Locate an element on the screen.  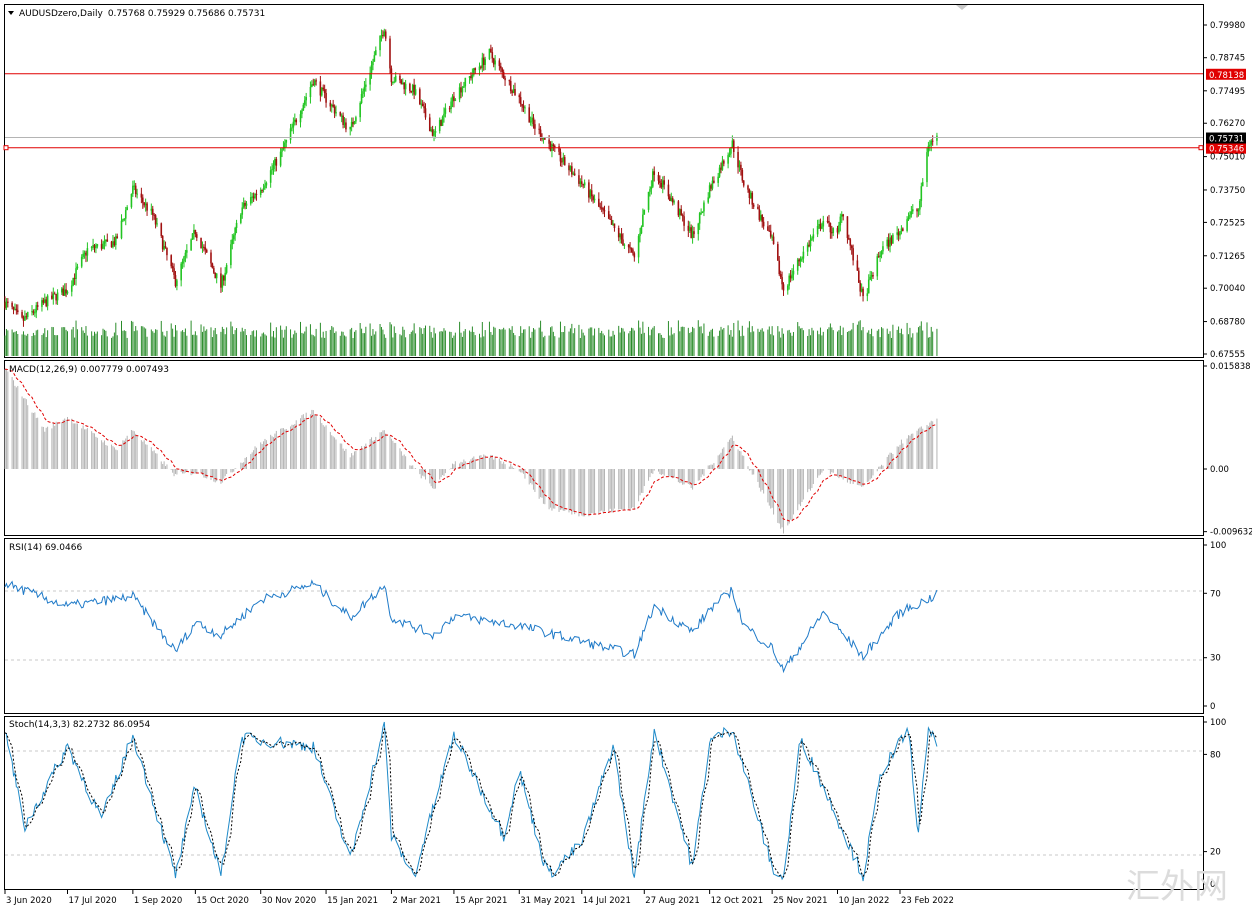
price-tick-label: 0.71265 is located at coordinates (1227, 257).